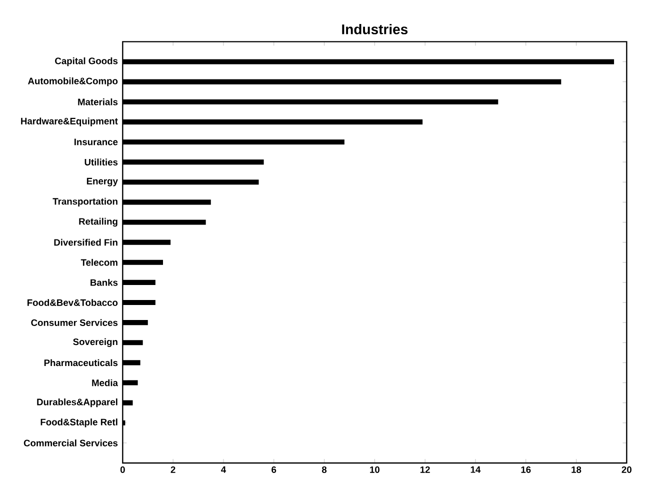 The width and height of the screenshot is (645, 477). I want to click on chart-title: Industries, so click(375, 29).